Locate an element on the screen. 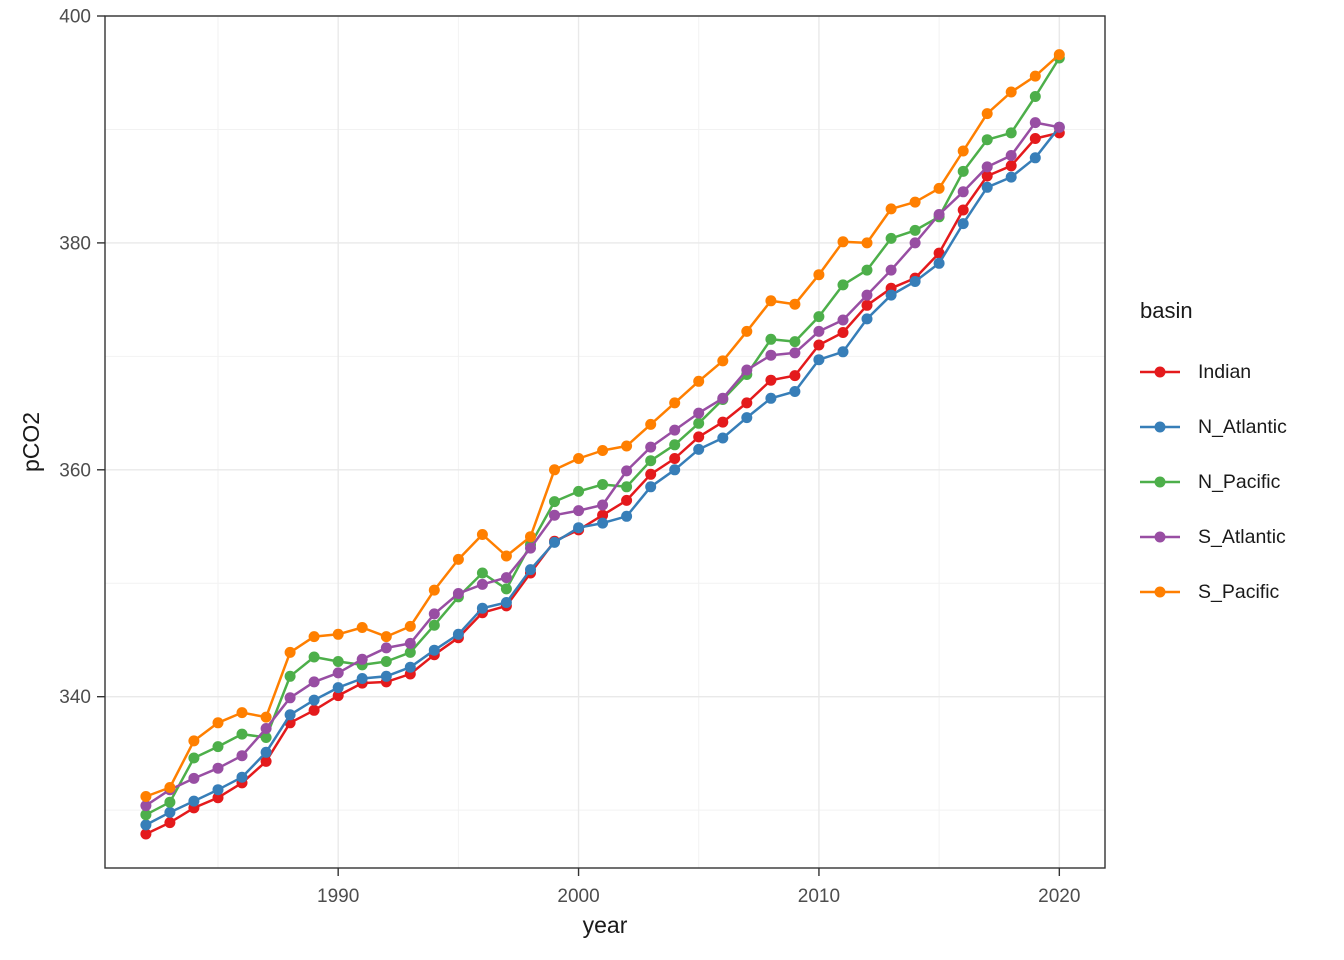  legend-item-indian: Indian is located at coordinates (1213, 371).